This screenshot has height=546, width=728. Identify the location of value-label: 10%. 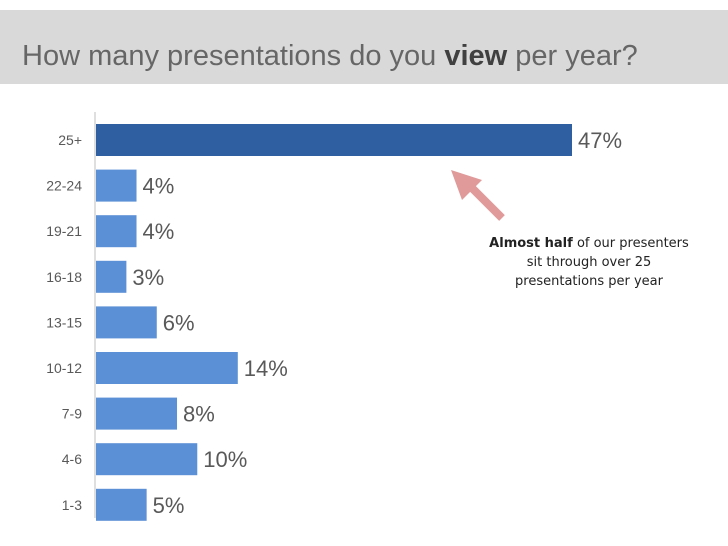
(225, 459).